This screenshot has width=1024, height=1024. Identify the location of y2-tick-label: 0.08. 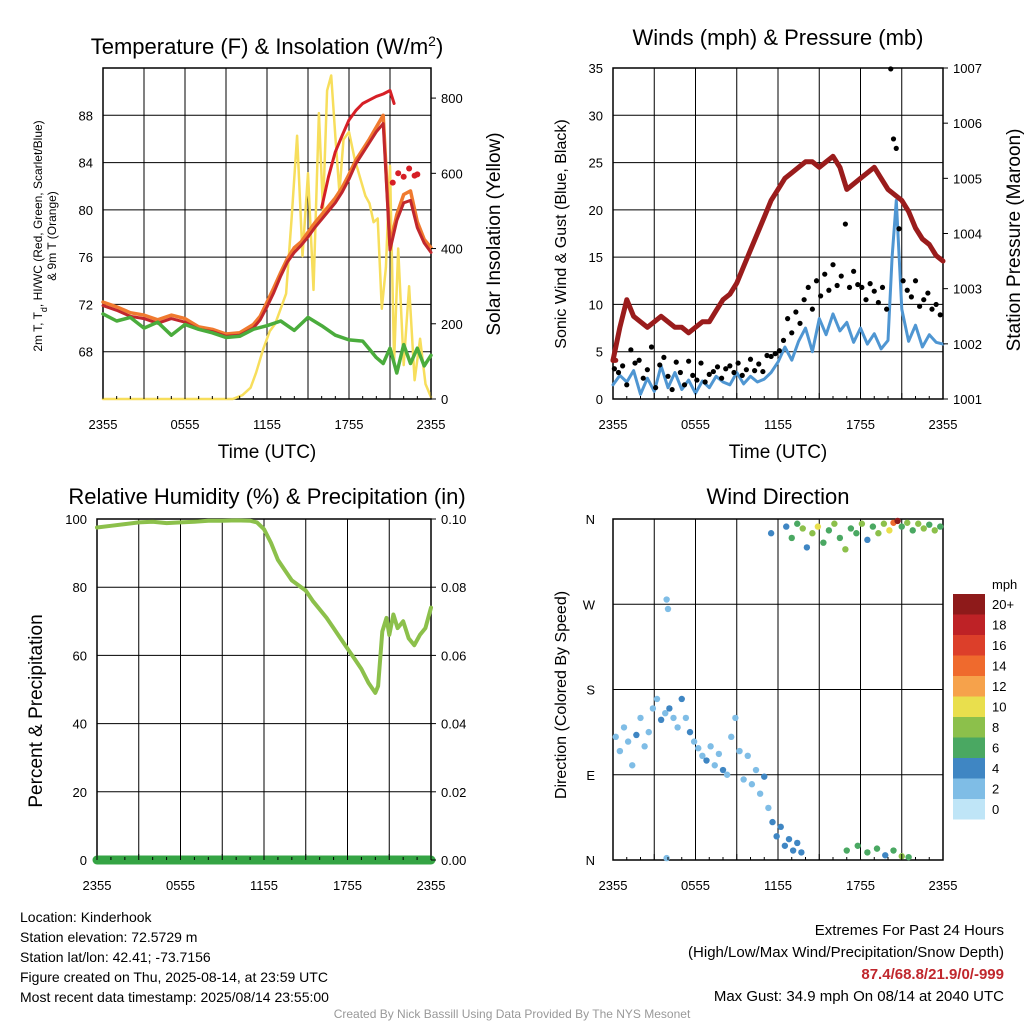
(453, 587).